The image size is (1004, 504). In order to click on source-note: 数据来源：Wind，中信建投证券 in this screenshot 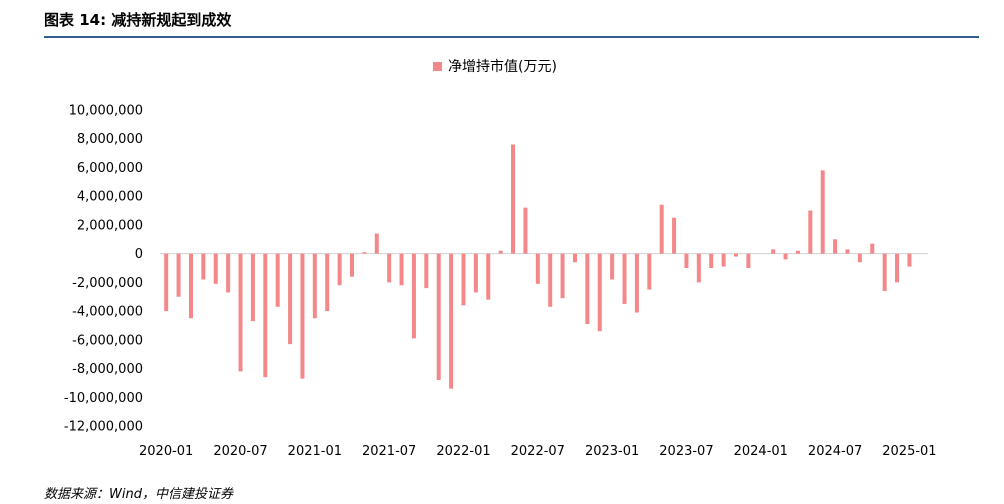, I will do `click(138, 494)`.